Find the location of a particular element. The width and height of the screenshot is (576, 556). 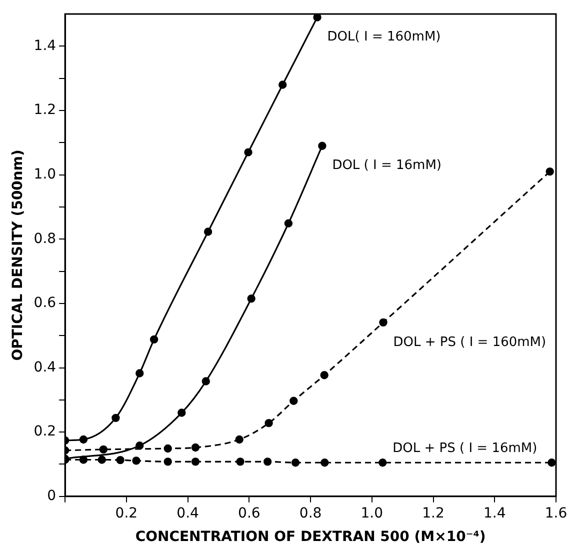

x-tick-label: 1.0 is located at coordinates (372, 513).